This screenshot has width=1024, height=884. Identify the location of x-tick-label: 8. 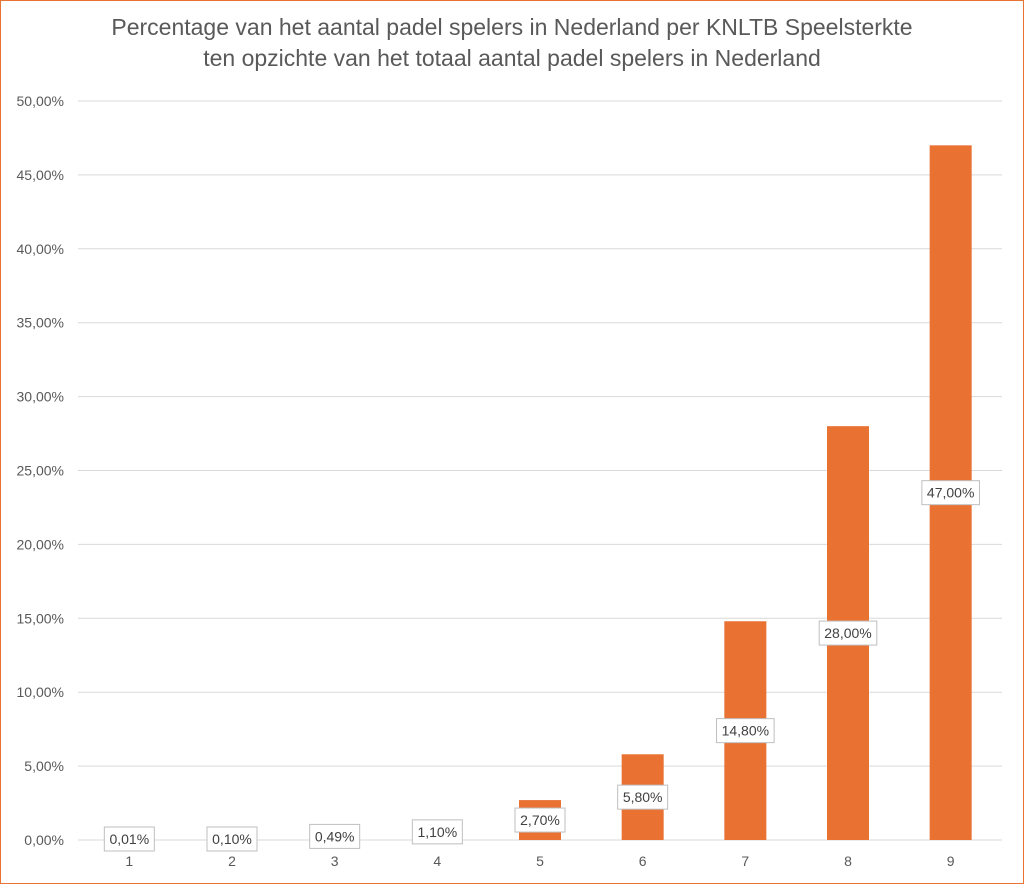
(848, 861).